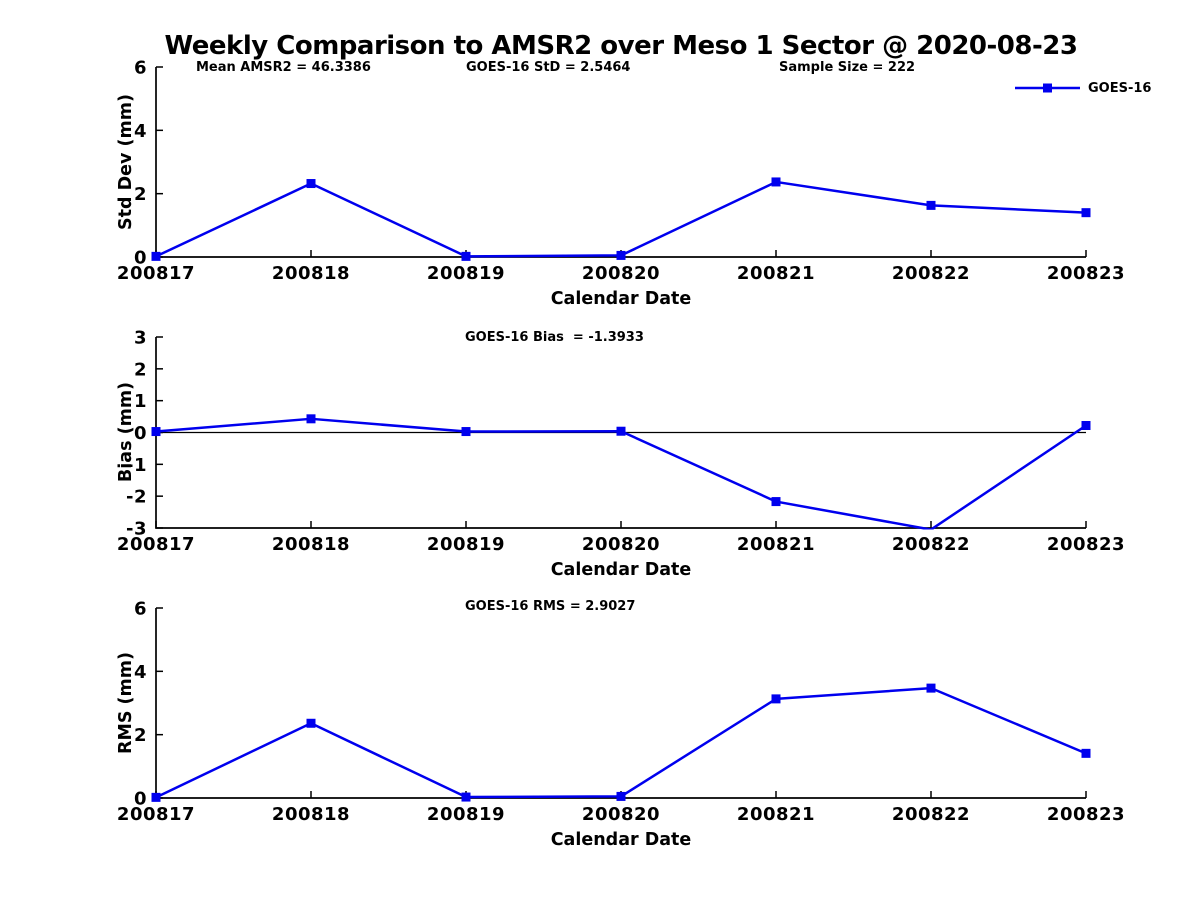 Image resolution: width=1200 pixels, height=900 pixels. I want to click on y-tick-label: -1, so click(136, 465).